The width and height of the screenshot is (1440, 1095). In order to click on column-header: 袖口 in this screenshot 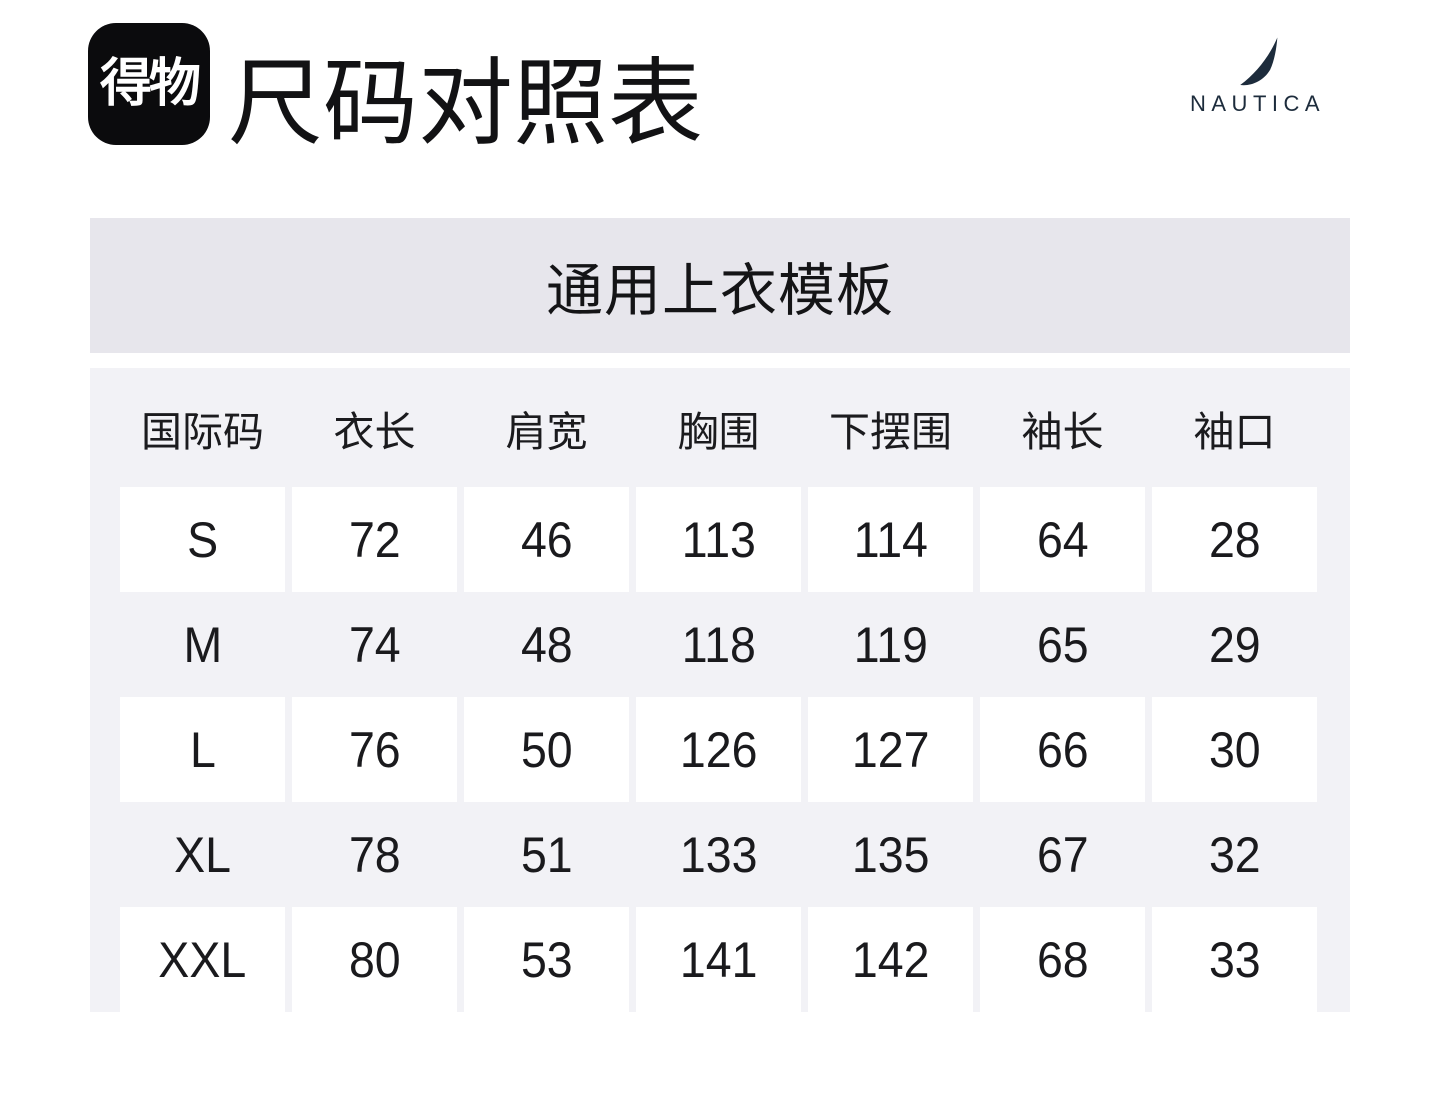, I will do `click(1234, 431)`.